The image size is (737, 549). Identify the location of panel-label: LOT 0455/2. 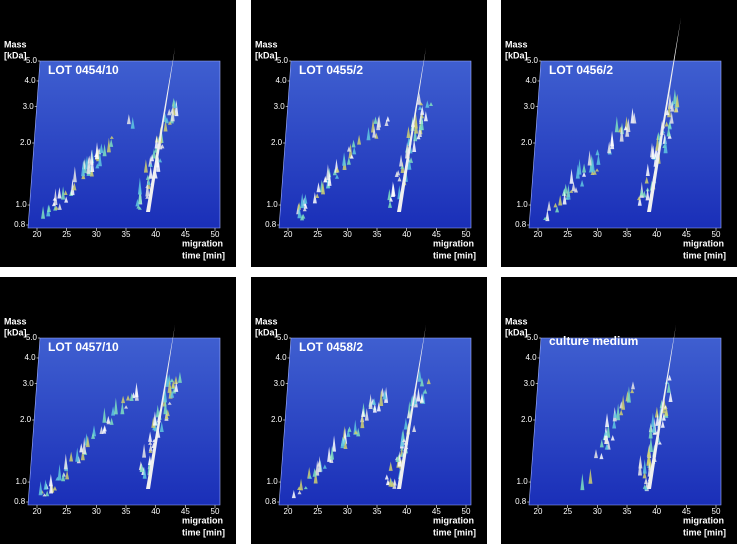
(331, 70).